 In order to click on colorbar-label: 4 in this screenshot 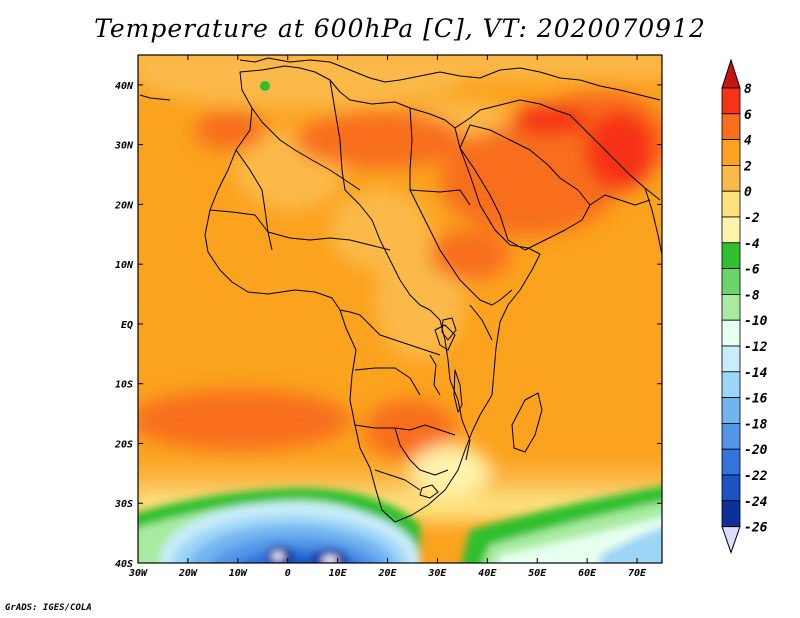, I will do `click(748, 141)`.